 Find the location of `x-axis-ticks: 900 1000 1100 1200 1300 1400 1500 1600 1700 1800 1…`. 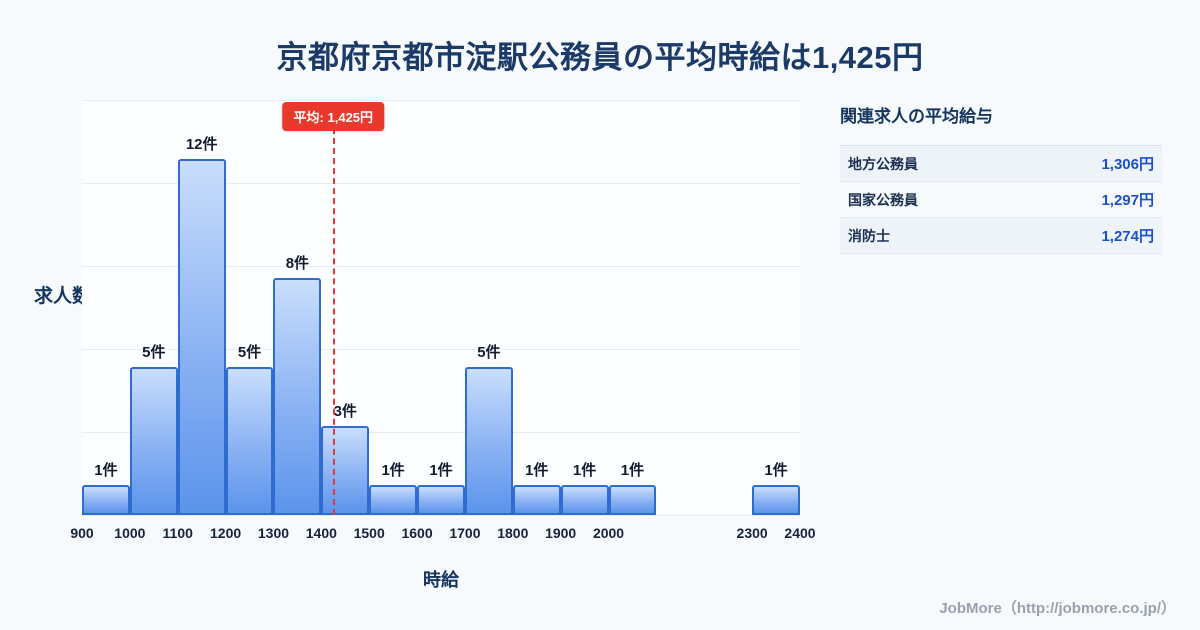

x-axis-ticks: 900 1000 1100 1200 1300 1400 1500 1600 1700 1800 1… is located at coordinates (442, 528).